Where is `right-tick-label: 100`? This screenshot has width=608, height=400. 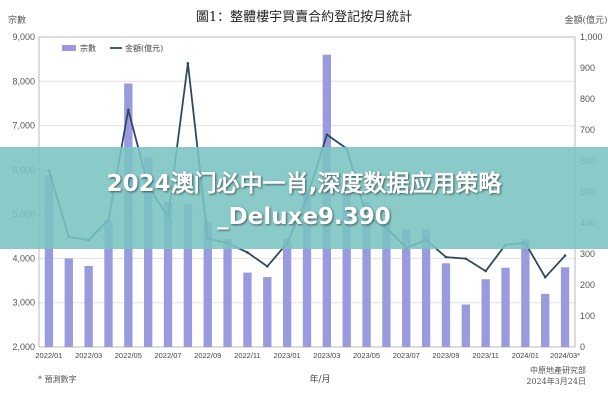
right-tick-label: 100 is located at coordinates (587, 316).